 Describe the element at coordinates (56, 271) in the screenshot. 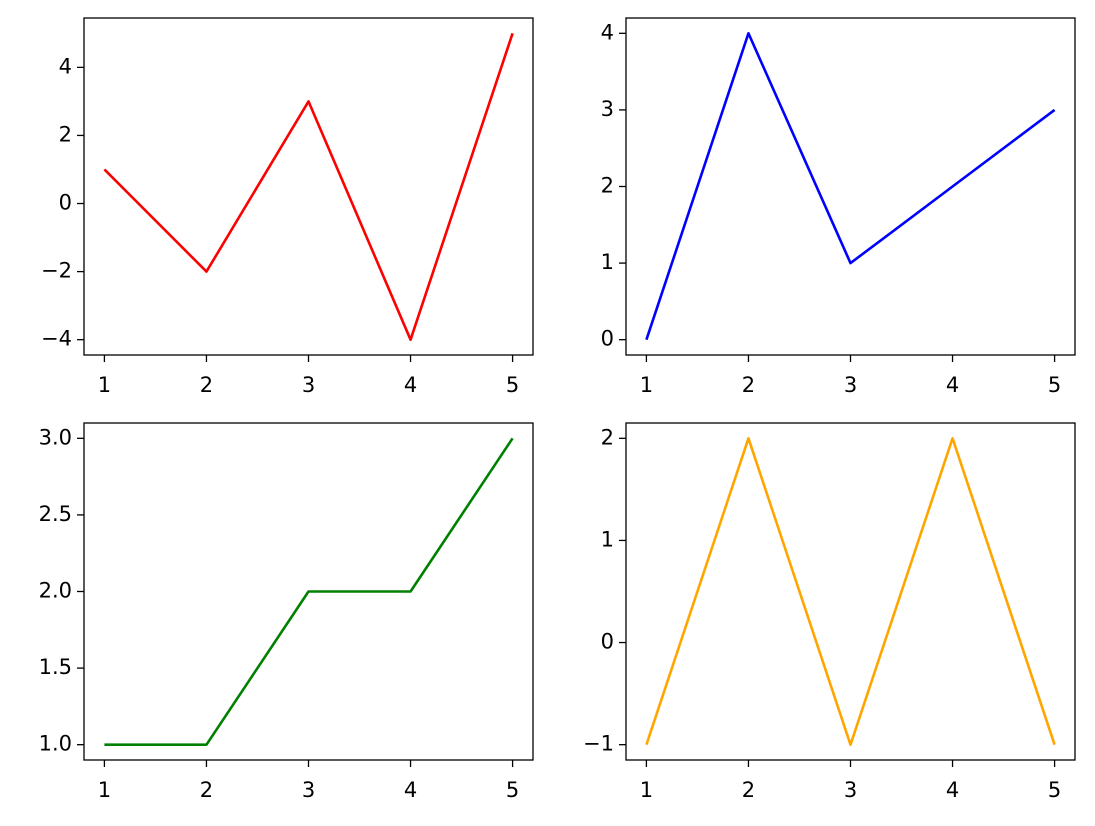

I see `y-tick-label: −2` at that location.